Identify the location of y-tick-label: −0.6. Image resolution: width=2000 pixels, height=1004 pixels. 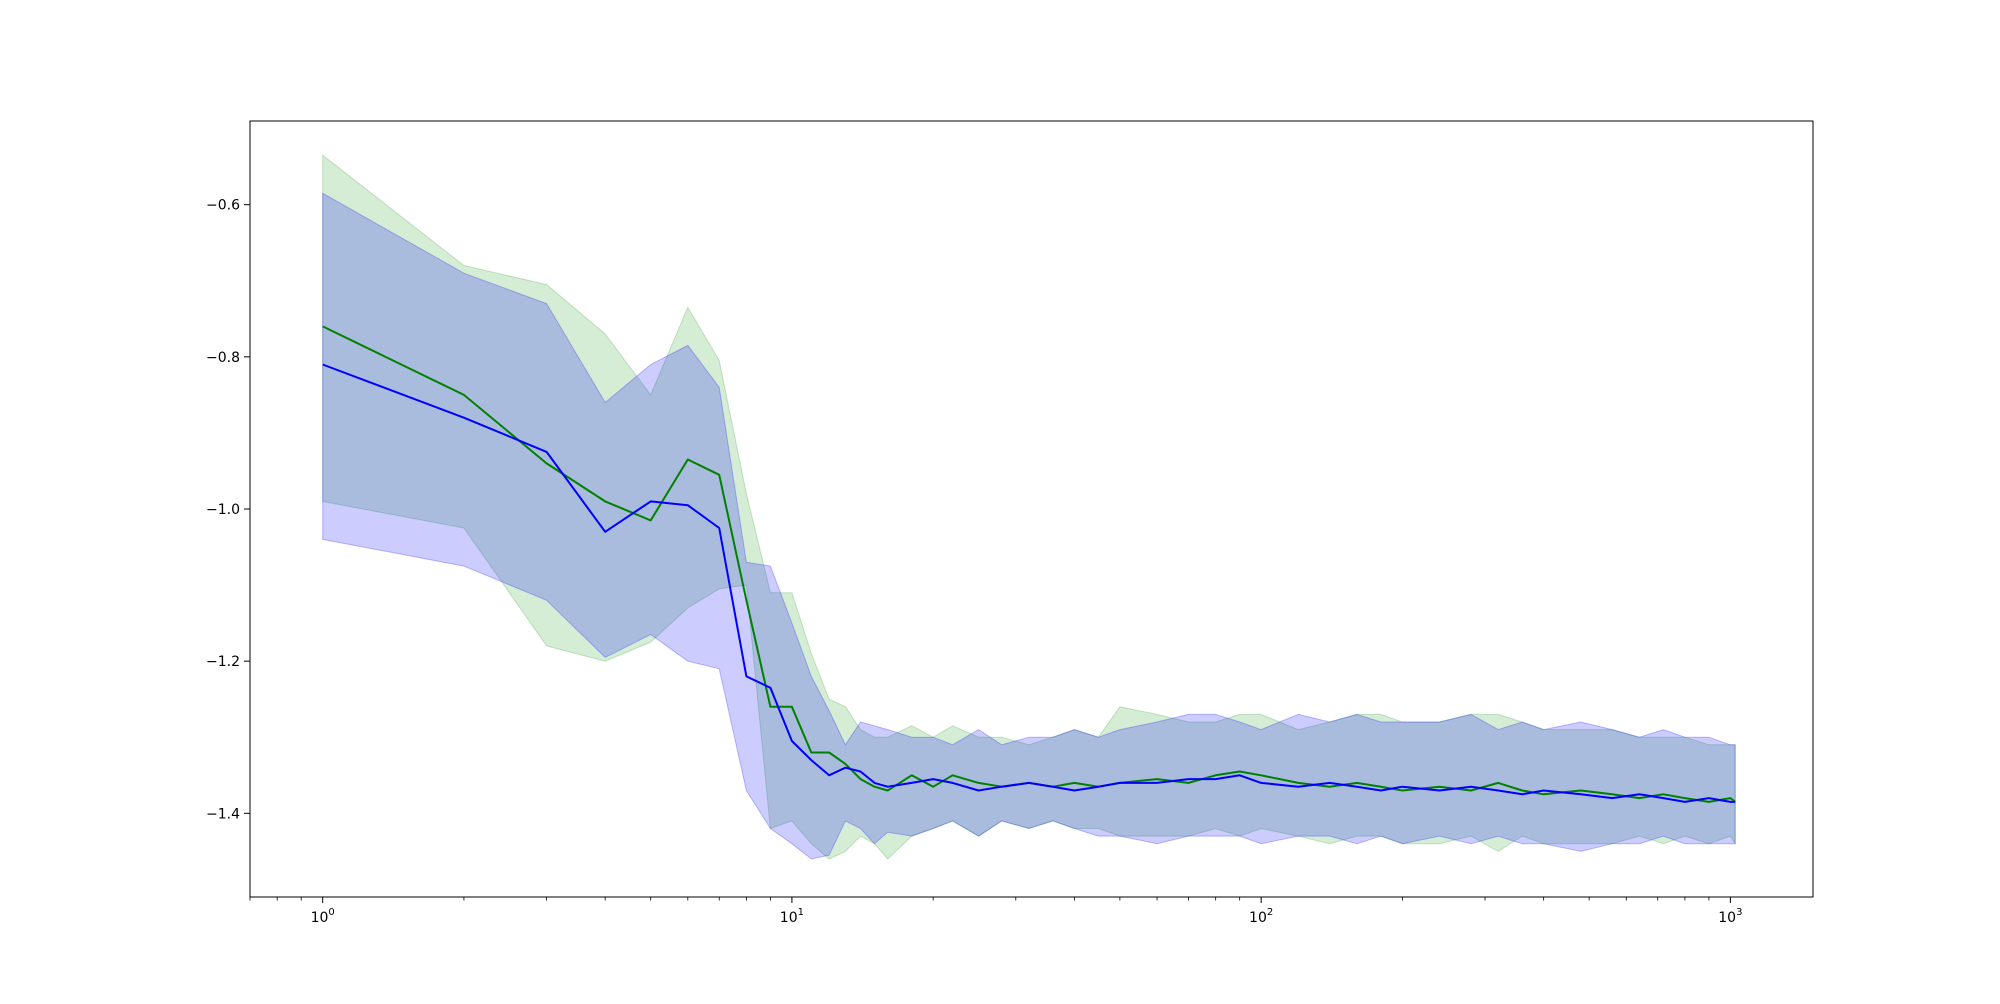
(223, 206).